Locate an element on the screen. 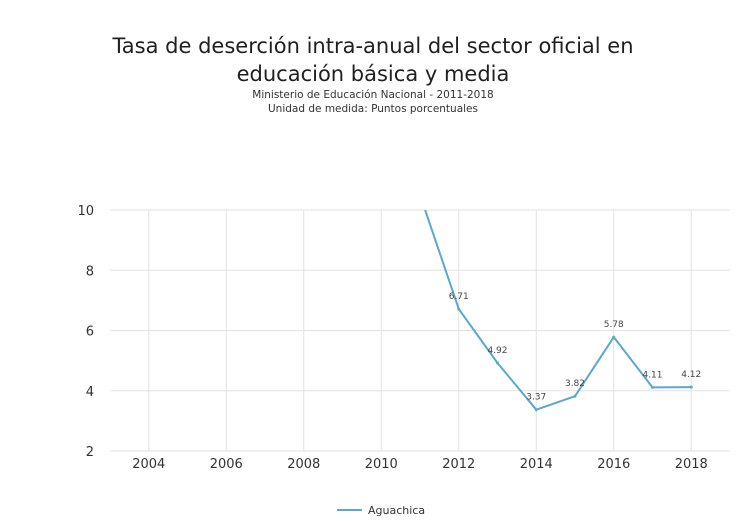  x-tick-label: 2008 is located at coordinates (303, 464).